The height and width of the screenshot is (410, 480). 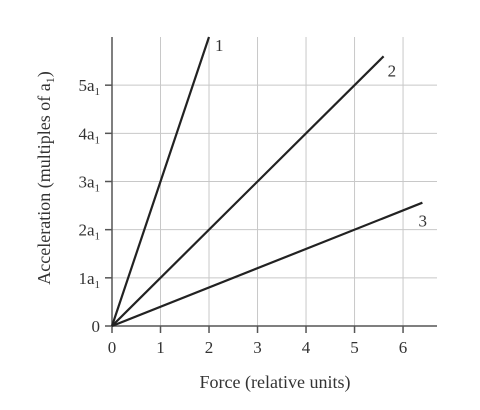 I want to click on x-tick-label-0: 0, so click(x=112, y=347).